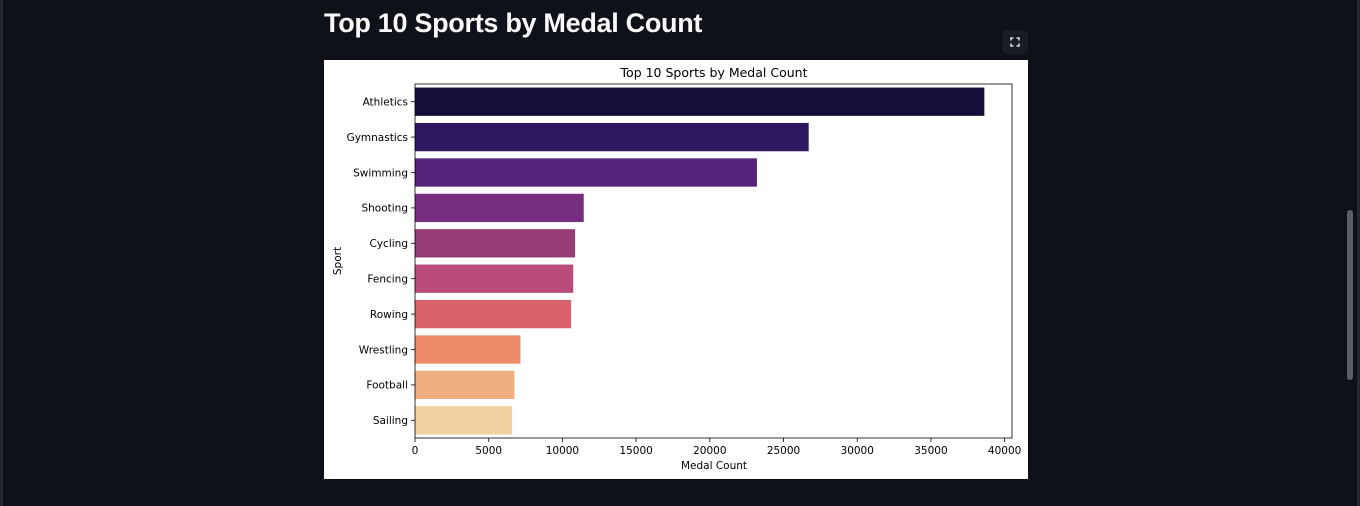 Image resolution: width=1360 pixels, height=506 pixels. Describe the element at coordinates (783, 451) in the screenshot. I see `x-tick-label: 25000` at that location.